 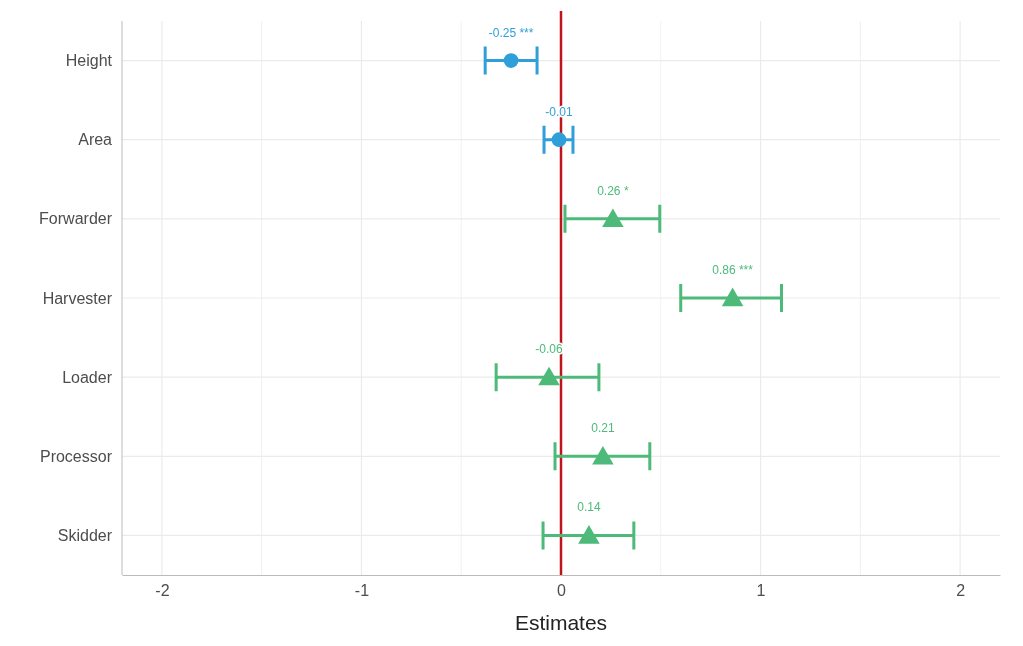 I want to click on x-tick-label: 0, so click(x=562, y=591).